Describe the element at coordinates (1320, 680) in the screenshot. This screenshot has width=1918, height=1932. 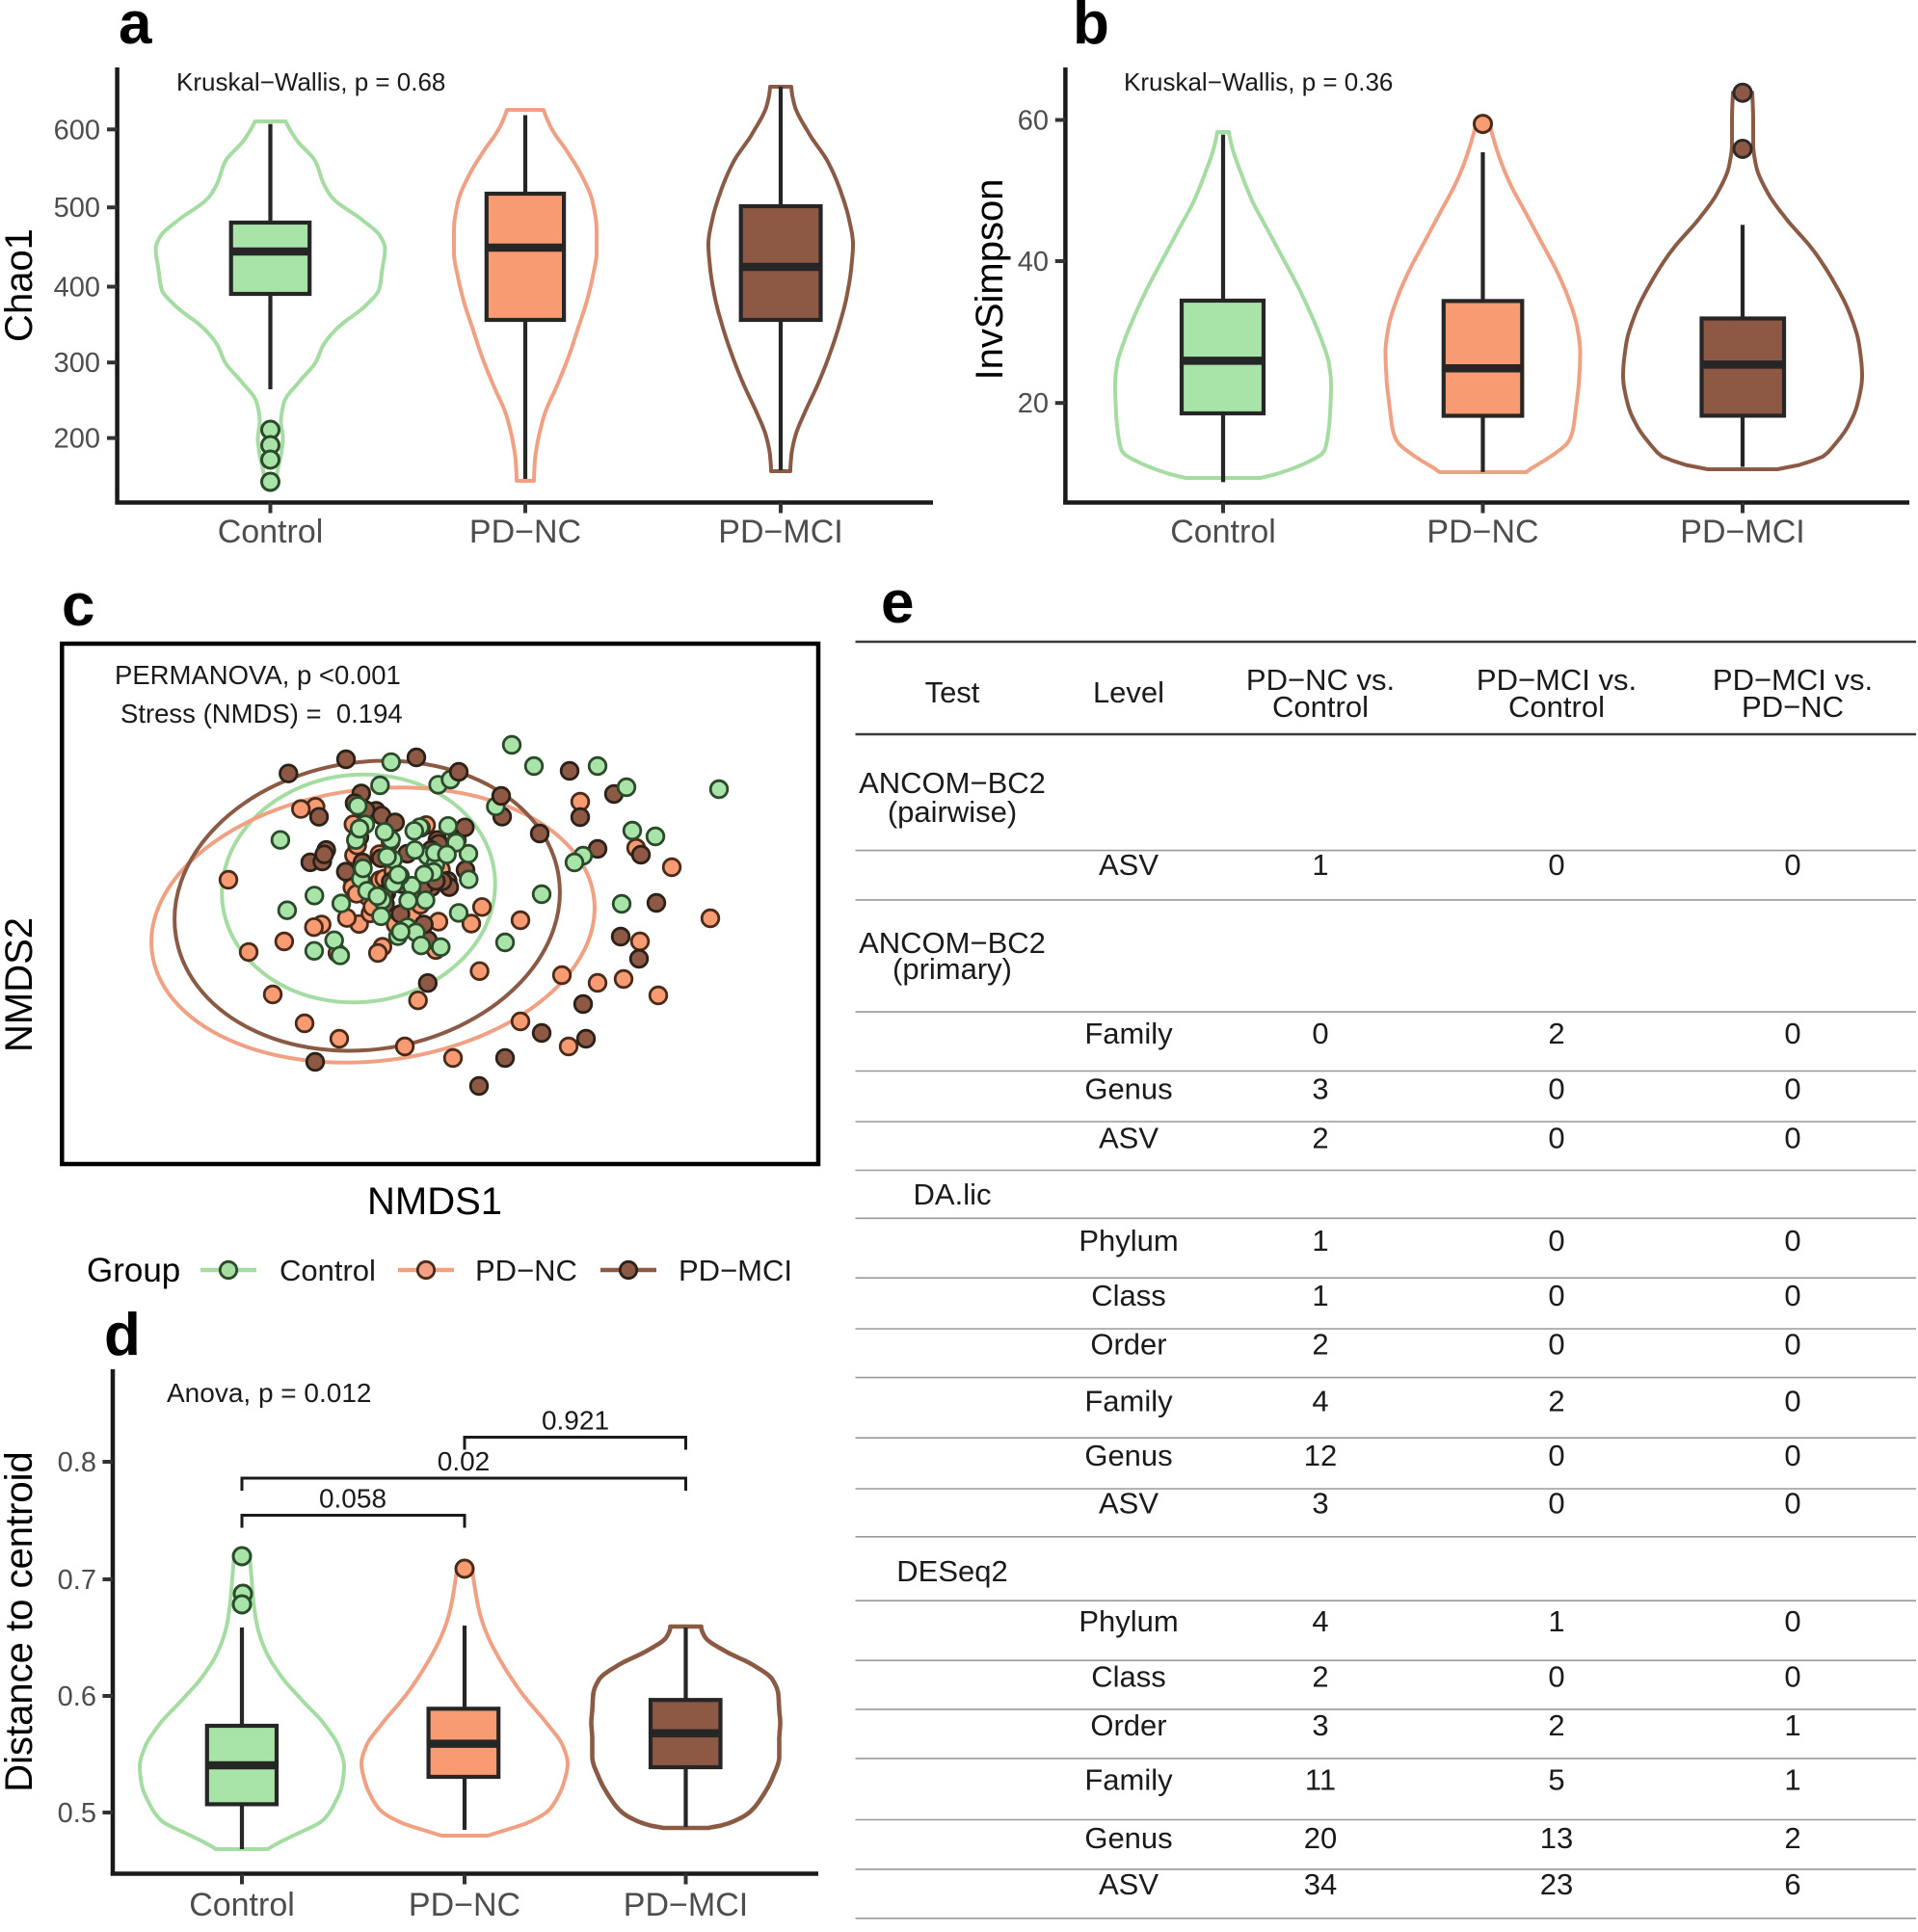
I see `svg-text: PD−NC vs.` at that location.